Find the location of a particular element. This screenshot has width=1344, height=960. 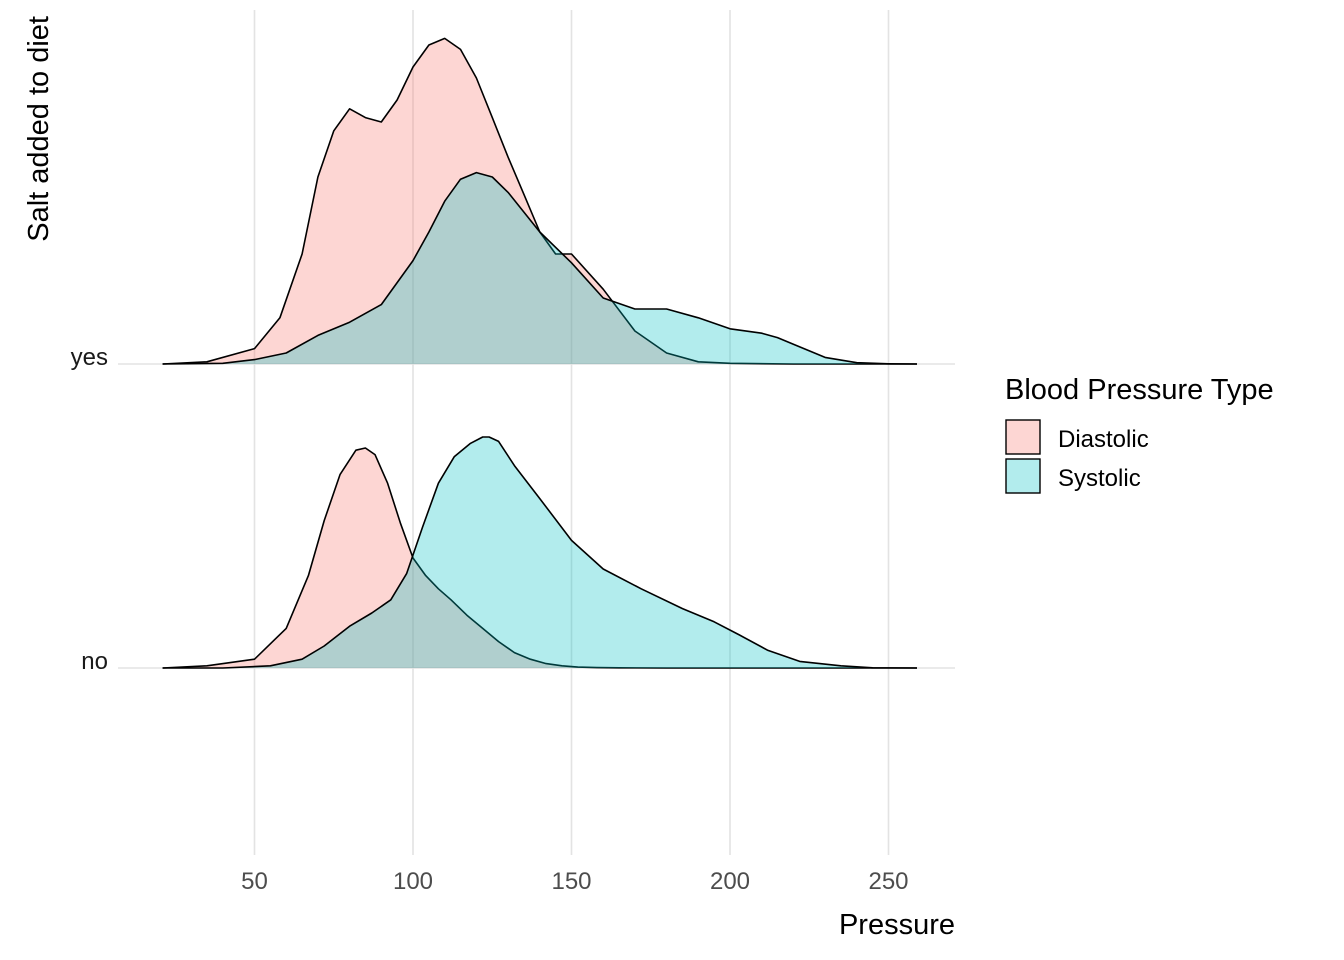

x-tick-label-250: 250 is located at coordinates (888, 881).